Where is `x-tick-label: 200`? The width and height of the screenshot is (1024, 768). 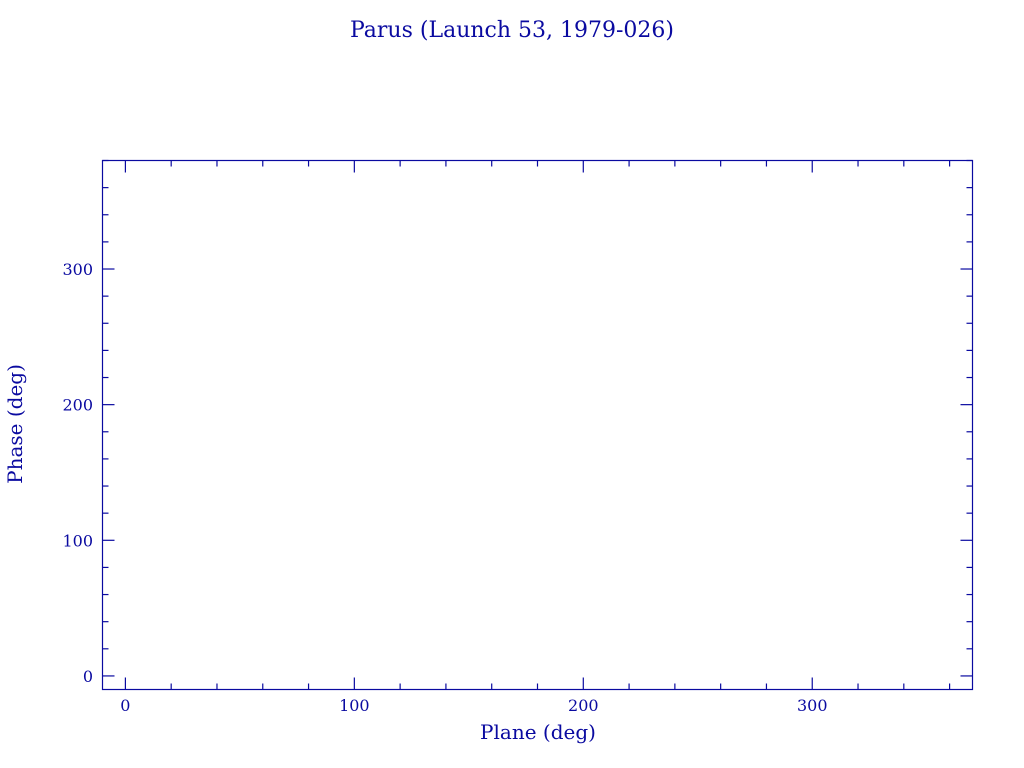
x-tick-label: 200 is located at coordinates (583, 705).